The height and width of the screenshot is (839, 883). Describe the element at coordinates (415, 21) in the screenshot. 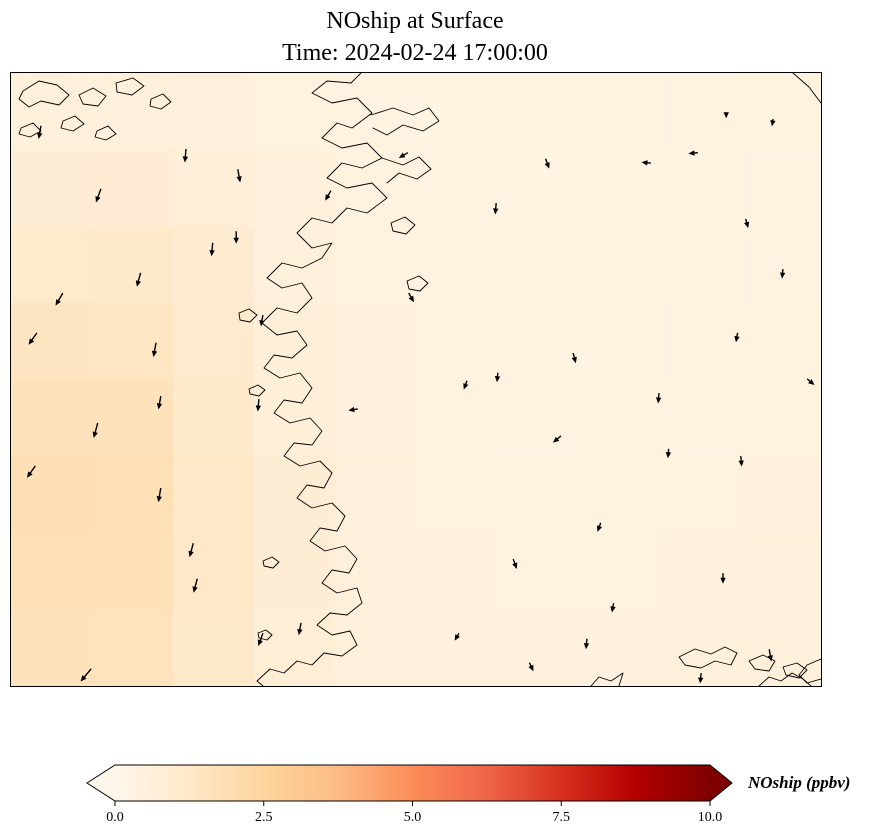

I see `chart-title: NOship at Surface` at that location.